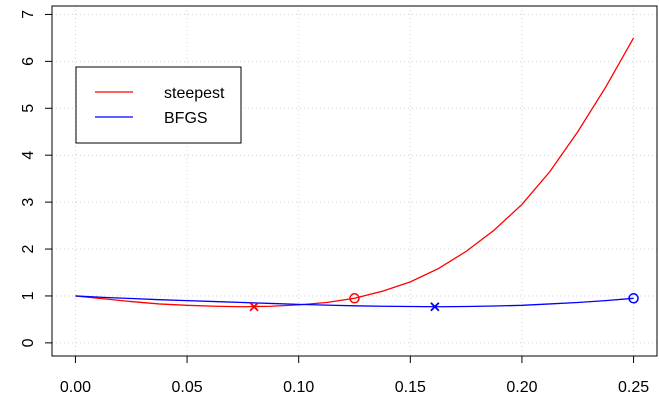 The height and width of the screenshot is (402, 659). What do you see at coordinates (36, 178) in the screenshot?
I see `y-axis: 0 1 2 3 4 5 6 7` at bounding box center [36, 178].